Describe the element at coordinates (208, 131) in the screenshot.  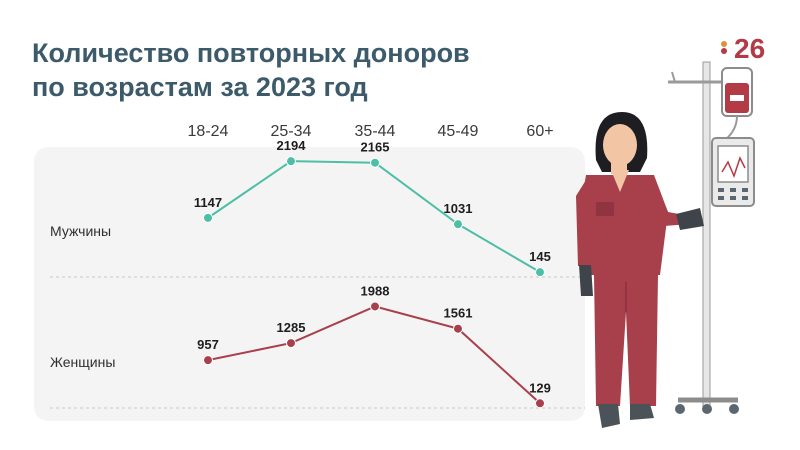
I see `category-label: 18-24` at that location.